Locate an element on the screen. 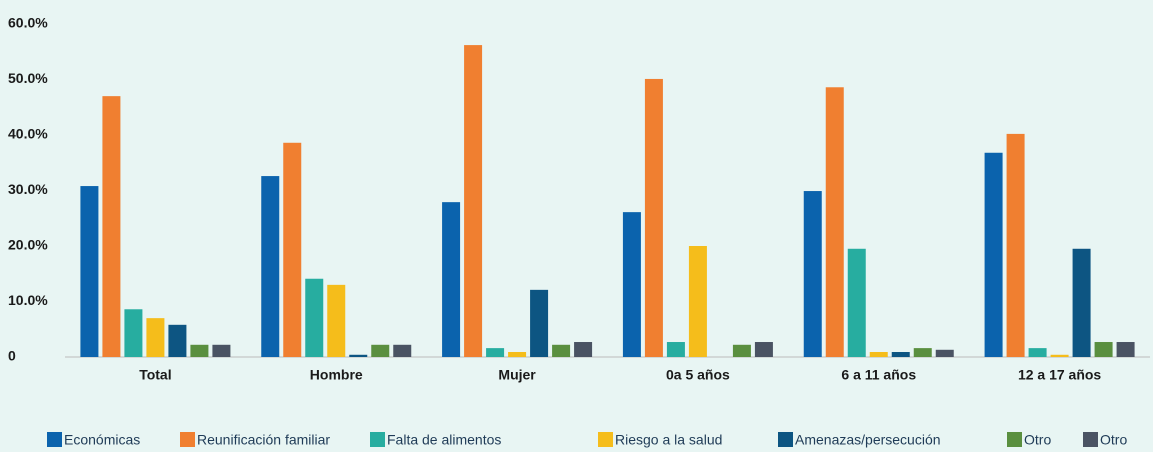 The height and width of the screenshot is (452, 1153). x-tick-label: 0a 5 años is located at coordinates (698, 375).